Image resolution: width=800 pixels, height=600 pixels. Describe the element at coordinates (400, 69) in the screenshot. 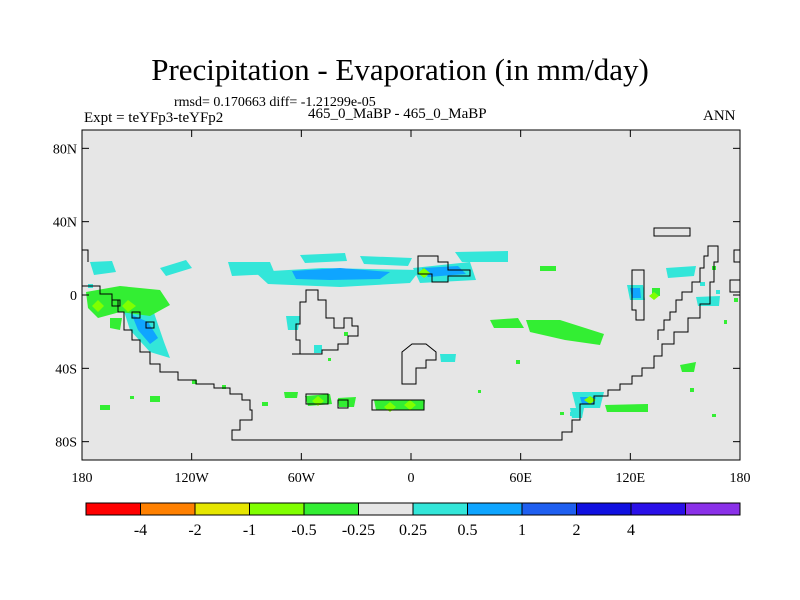

I see `plot-title: Precipitation - Evaporation (in mm/day)` at that location.